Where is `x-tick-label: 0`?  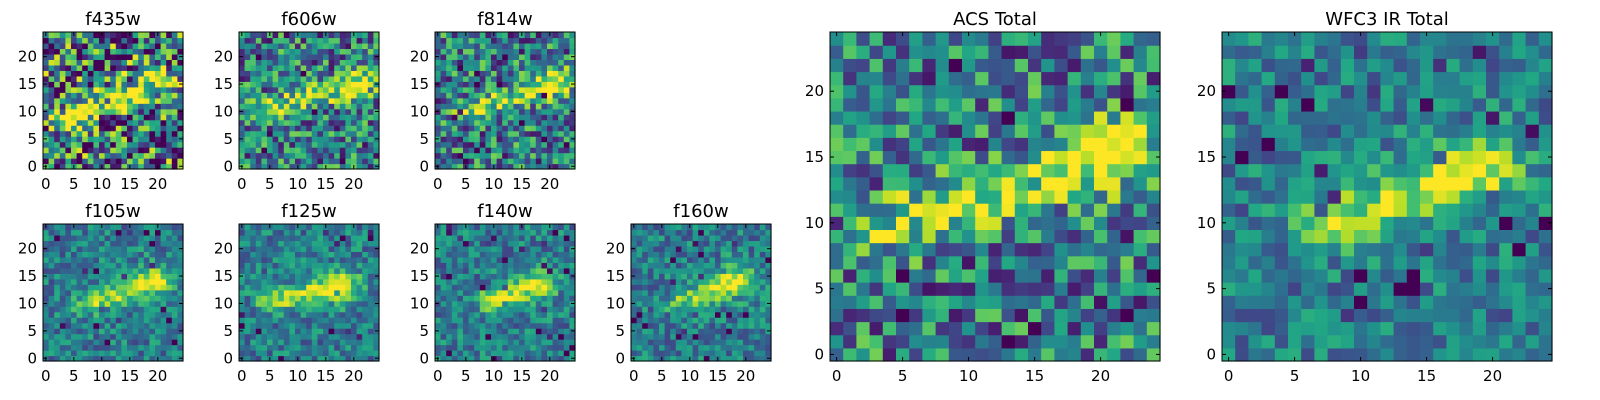 x-tick-label: 0 is located at coordinates (242, 376).